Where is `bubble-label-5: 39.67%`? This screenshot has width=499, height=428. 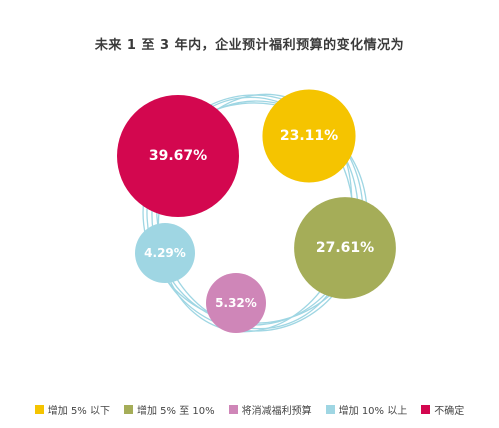
bubble-label-5: 39.67% is located at coordinates (178, 156).